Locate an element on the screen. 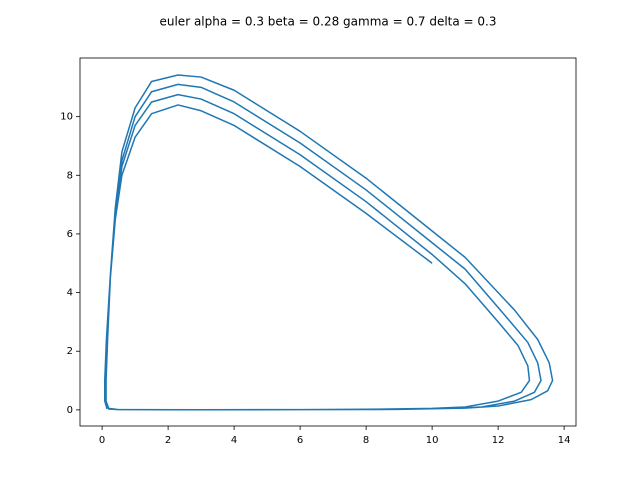 The height and width of the screenshot is (480, 640). x-tick-label: 10 is located at coordinates (432, 440).